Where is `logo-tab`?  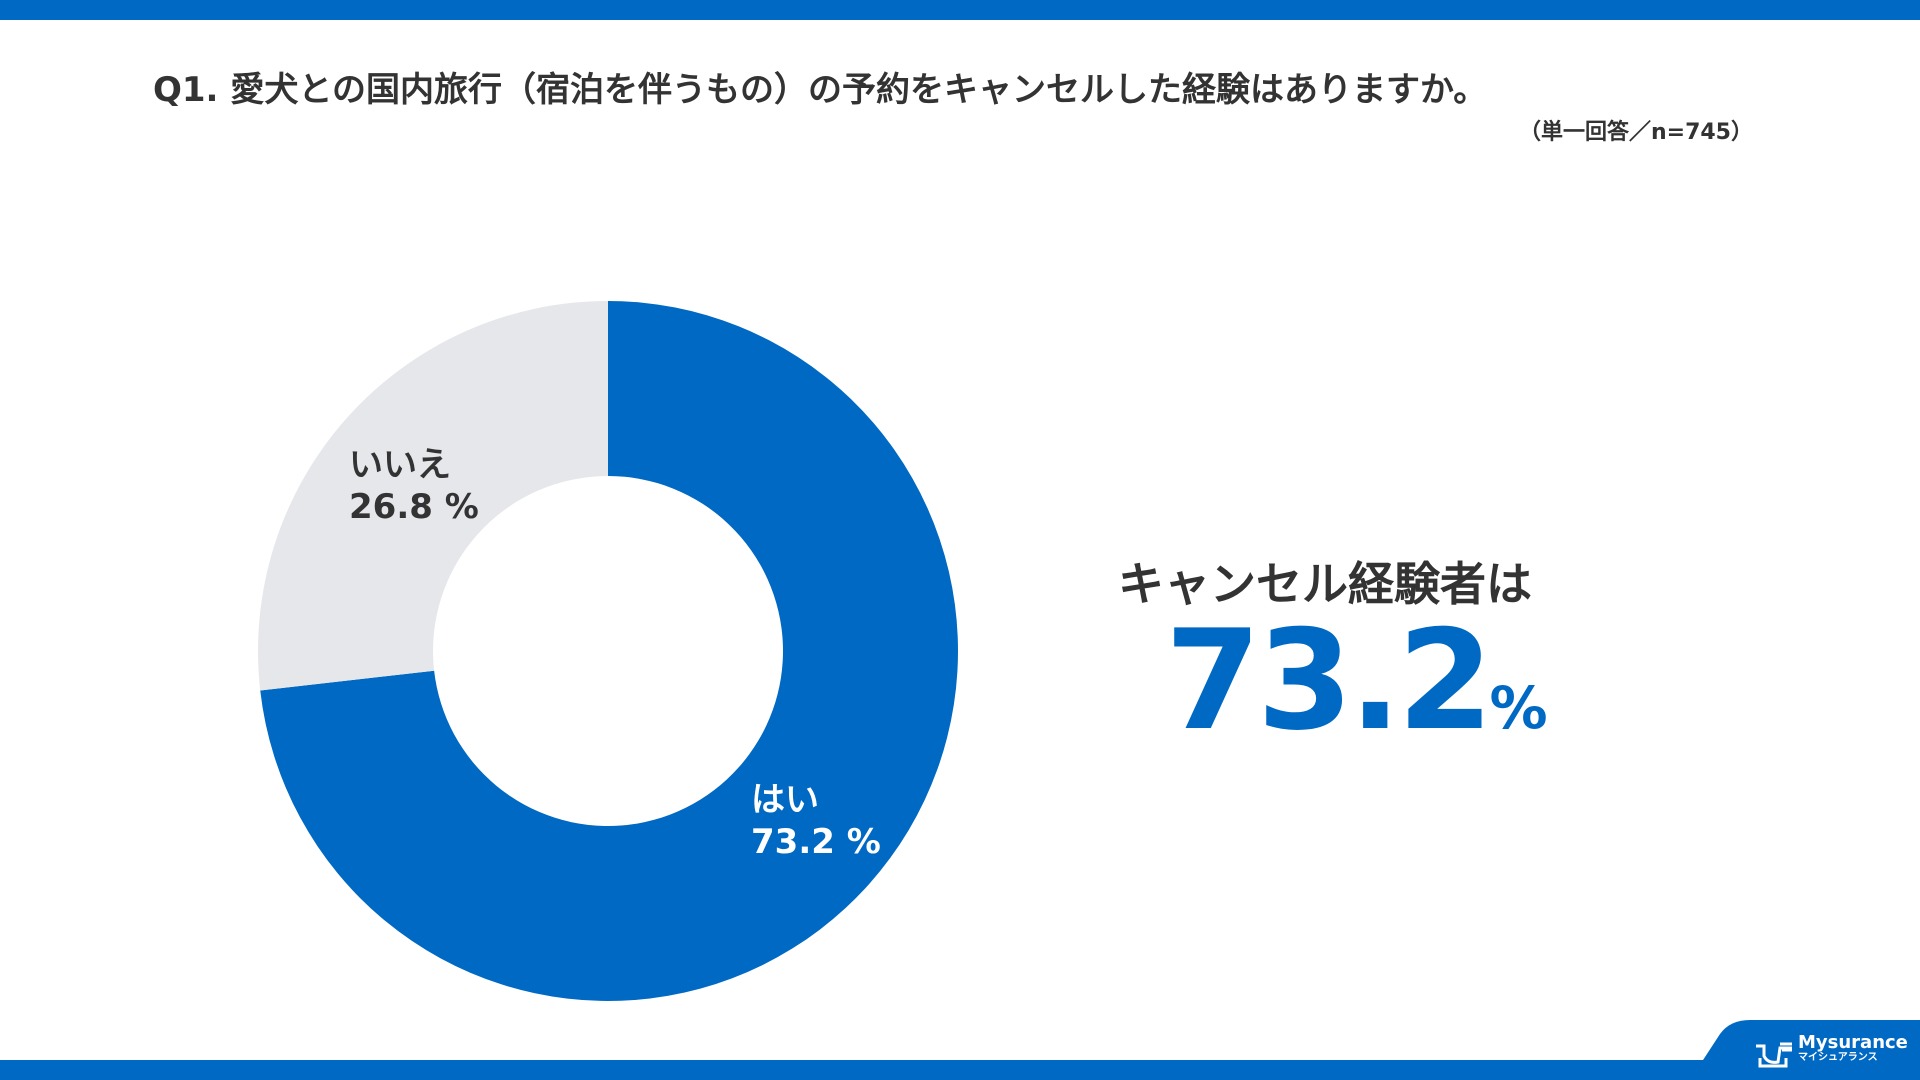 logo-tab is located at coordinates (1805, 1050).